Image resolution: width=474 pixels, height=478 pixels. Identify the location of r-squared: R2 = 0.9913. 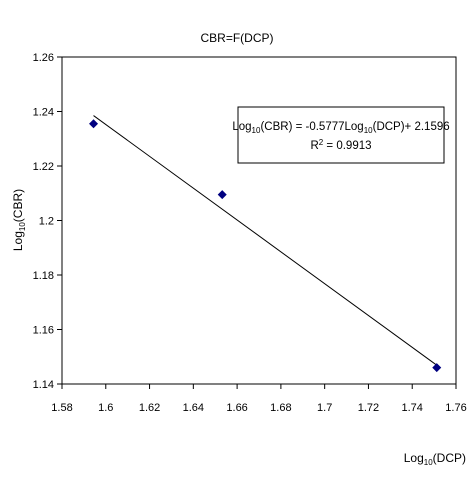
(340, 145).